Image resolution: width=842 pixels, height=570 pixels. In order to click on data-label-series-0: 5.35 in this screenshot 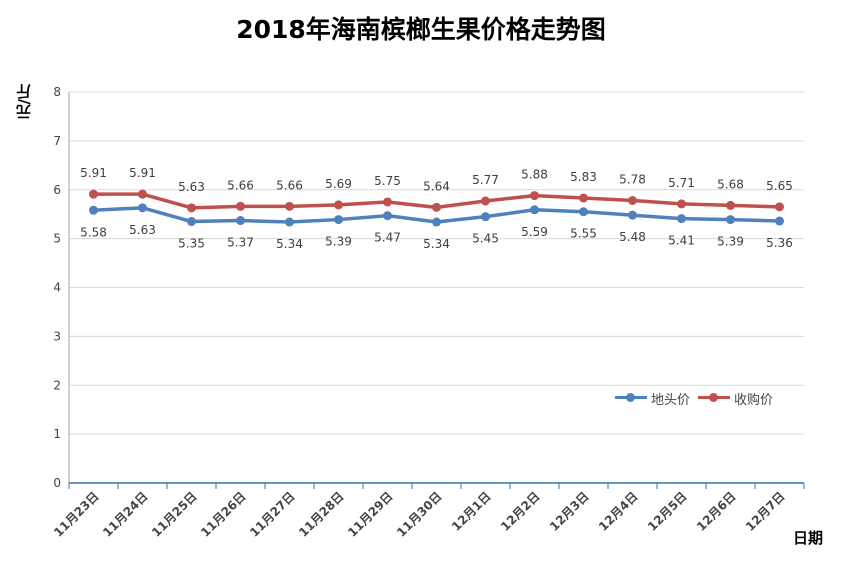, I will do `click(191, 244)`.